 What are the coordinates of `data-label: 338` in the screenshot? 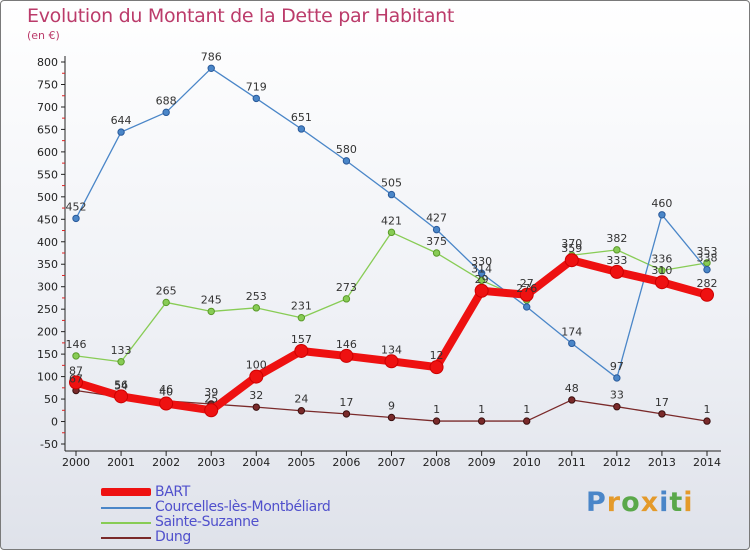 It's located at (707, 258).